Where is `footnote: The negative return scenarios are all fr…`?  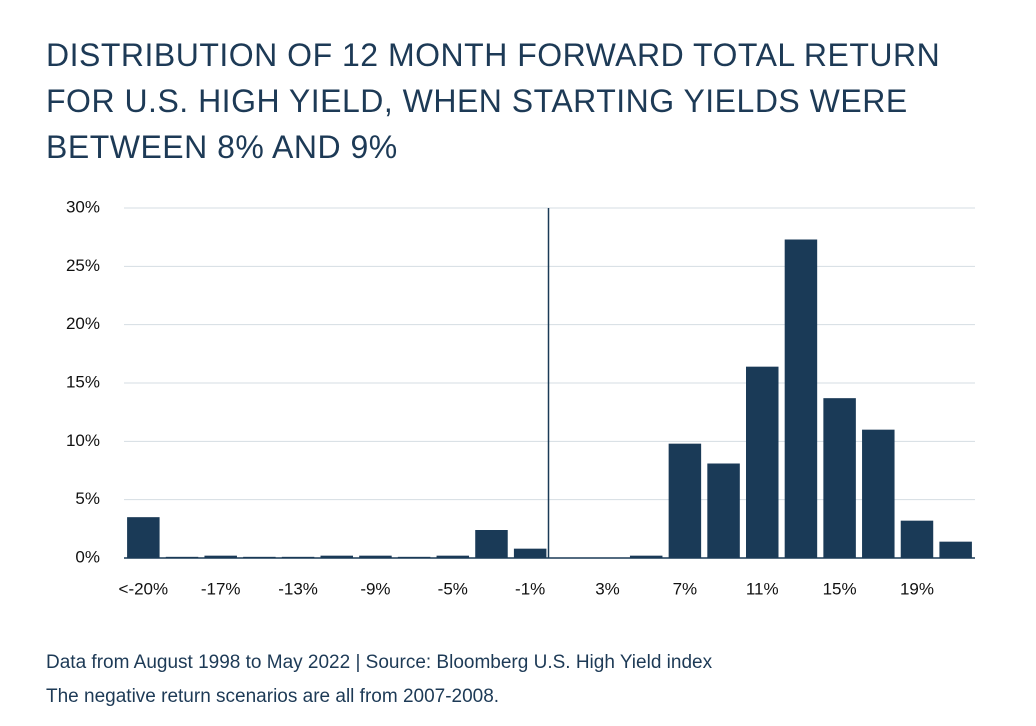
footnote: The negative return scenarios are all fr… is located at coordinates (273, 696).